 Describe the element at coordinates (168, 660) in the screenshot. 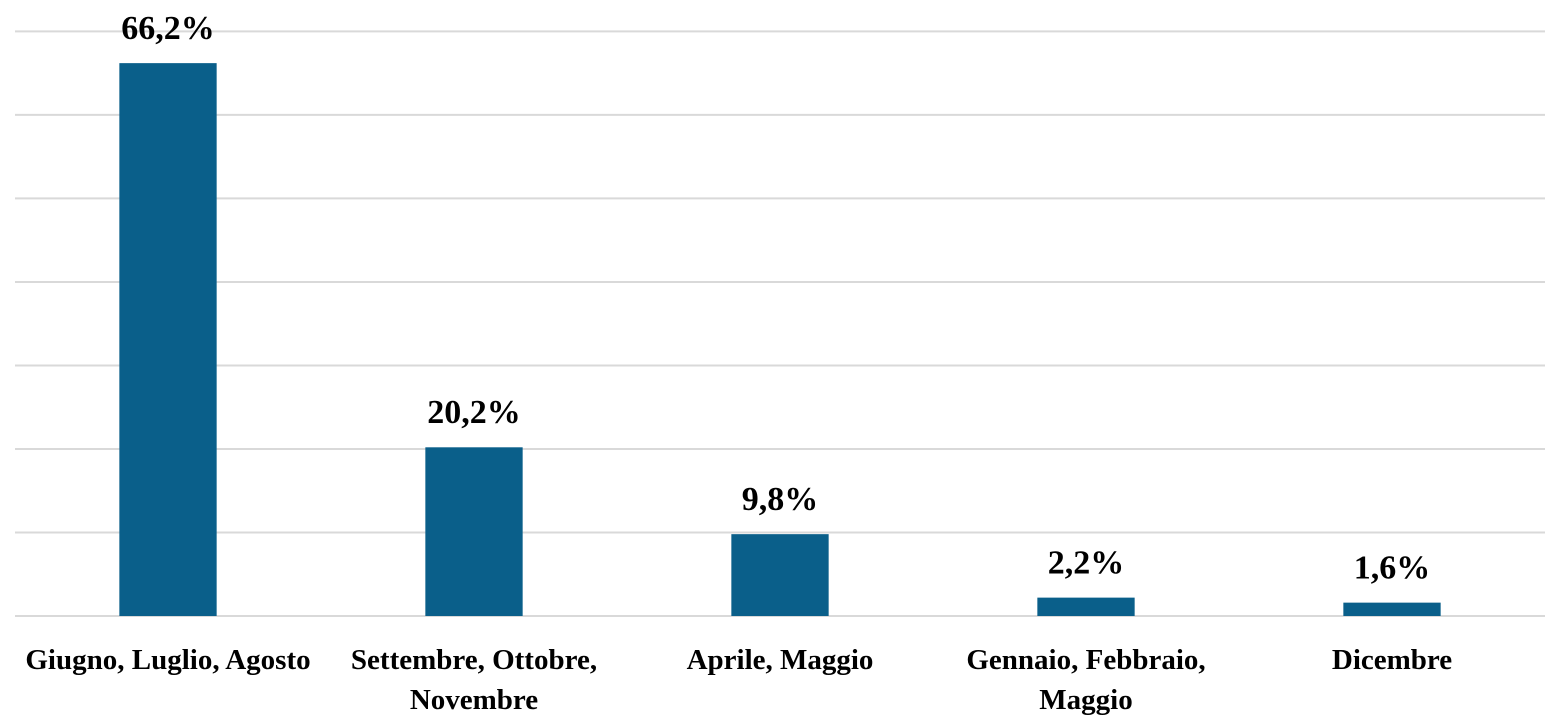

I see `x-tick-label: Giugno, Luglio, Agosto` at that location.